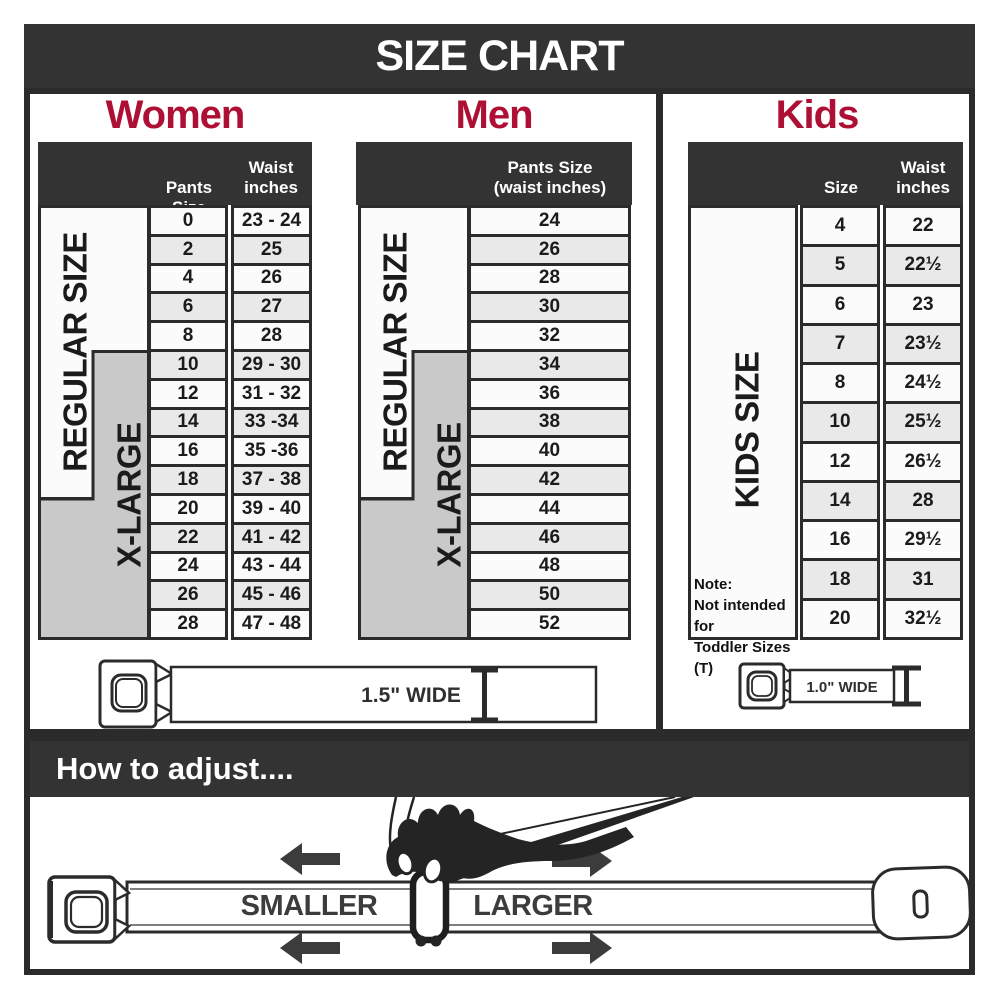 Image resolution: width=1000 pixels, height=1000 pixels. What do you see at coordinates (549, 364) in the screenshot?
I see `table-cell: 34` at bounding box center [549, 364].